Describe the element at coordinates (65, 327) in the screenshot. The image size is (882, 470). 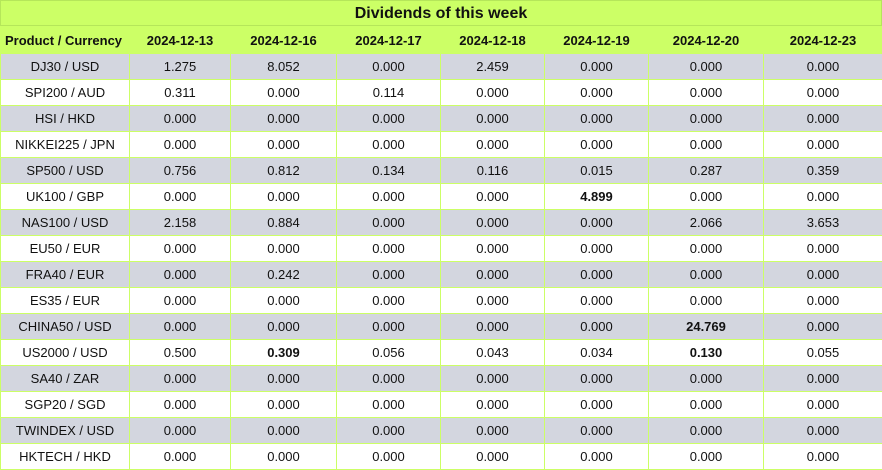
I see `product-cell: CHINA50 / USD` at that location.